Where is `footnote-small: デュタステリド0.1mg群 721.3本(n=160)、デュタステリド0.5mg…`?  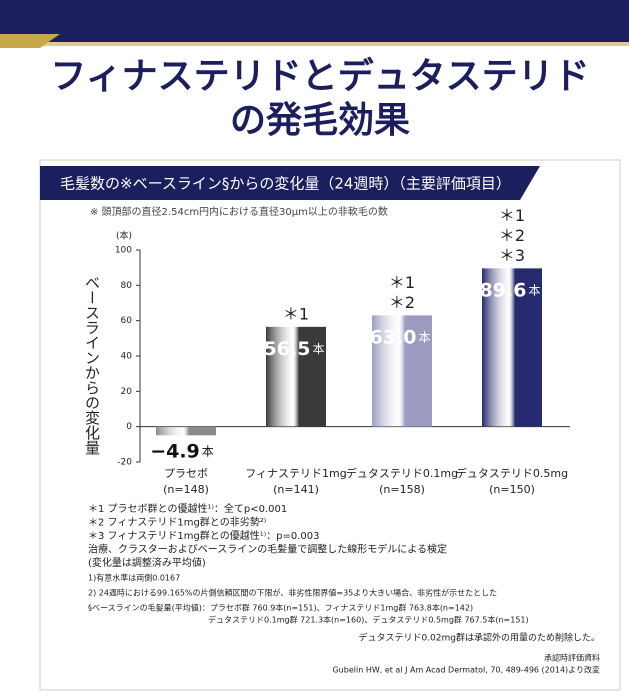
footnote-small: デュタステリド0.1mg群 721.3本(n=160)、デュタステリド0.5mg… is located at coordinates (368, 620).